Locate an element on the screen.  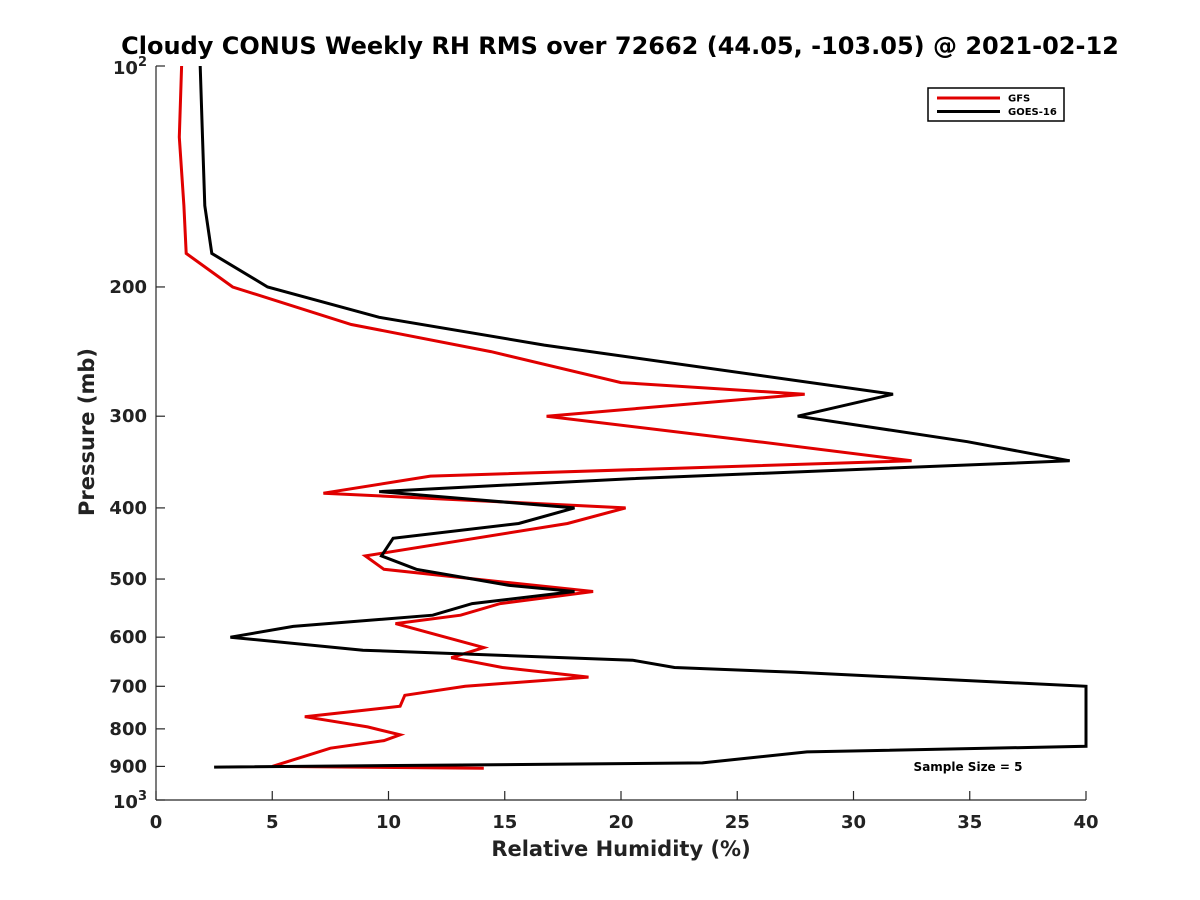
x-tick-label: 5 is located at coordinates (272, 822).